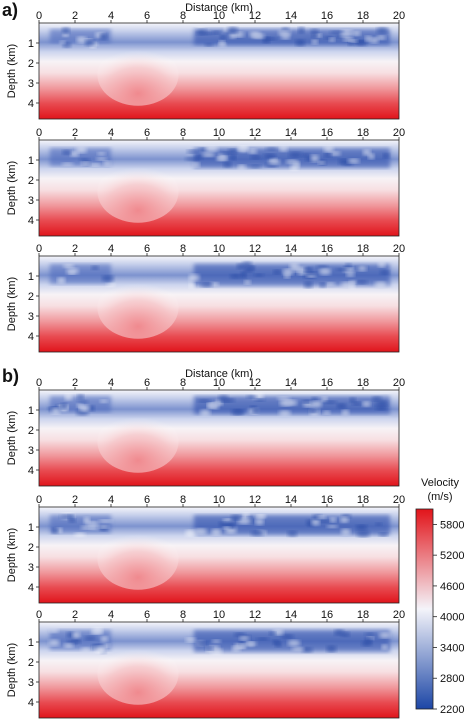  What do you see at coordinates (147, 615) in the screenshot?
I see `x-tick-label: 6` at bounding box center [147, 615].